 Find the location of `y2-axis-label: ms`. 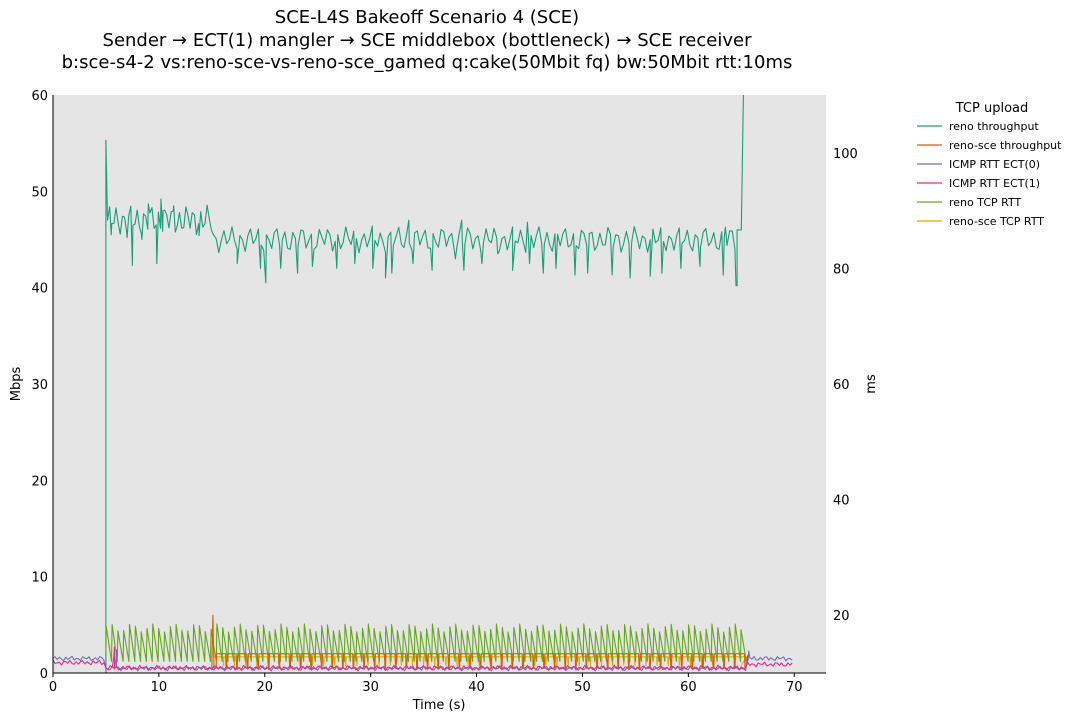

y2-axis-label: ms is located at coordinates (871, 384).